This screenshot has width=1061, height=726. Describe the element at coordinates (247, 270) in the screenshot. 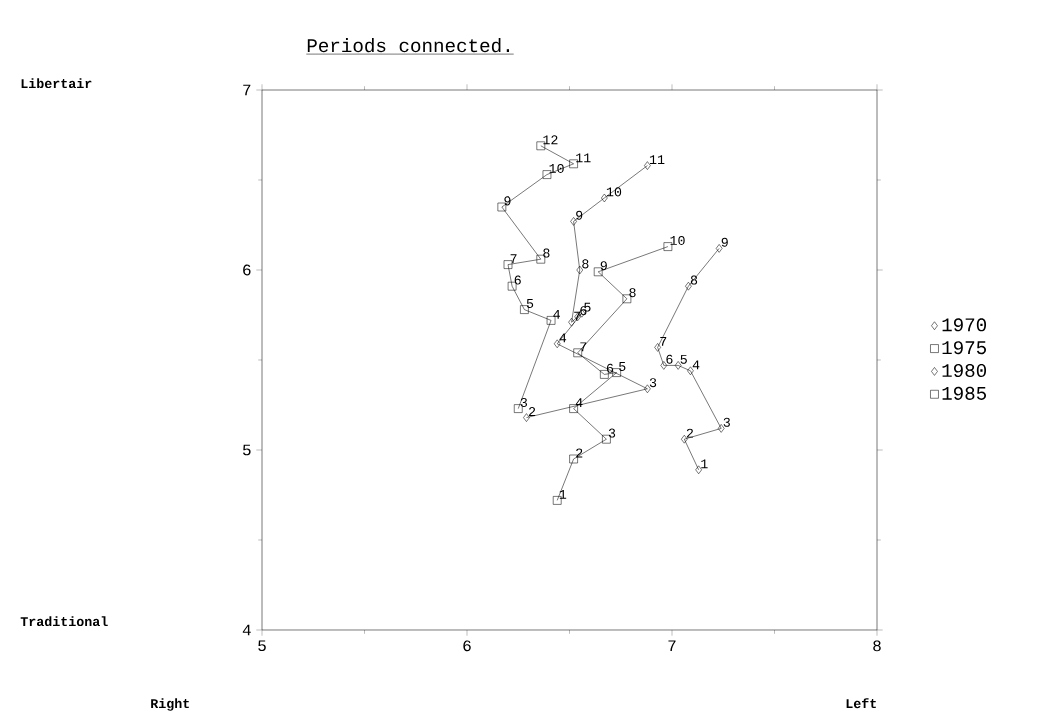

I see `y-tick-label: 6` at that location.